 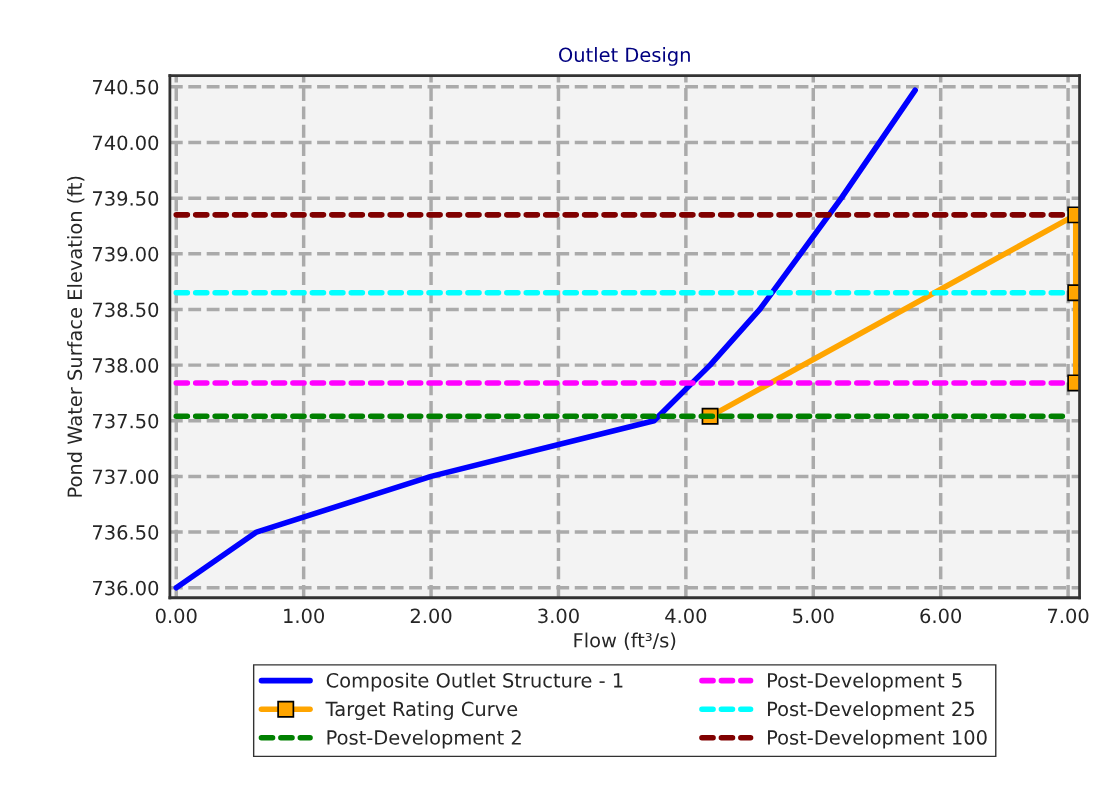 I want to click on legend-label: Post-Development 100, so click(x=877, y=739).